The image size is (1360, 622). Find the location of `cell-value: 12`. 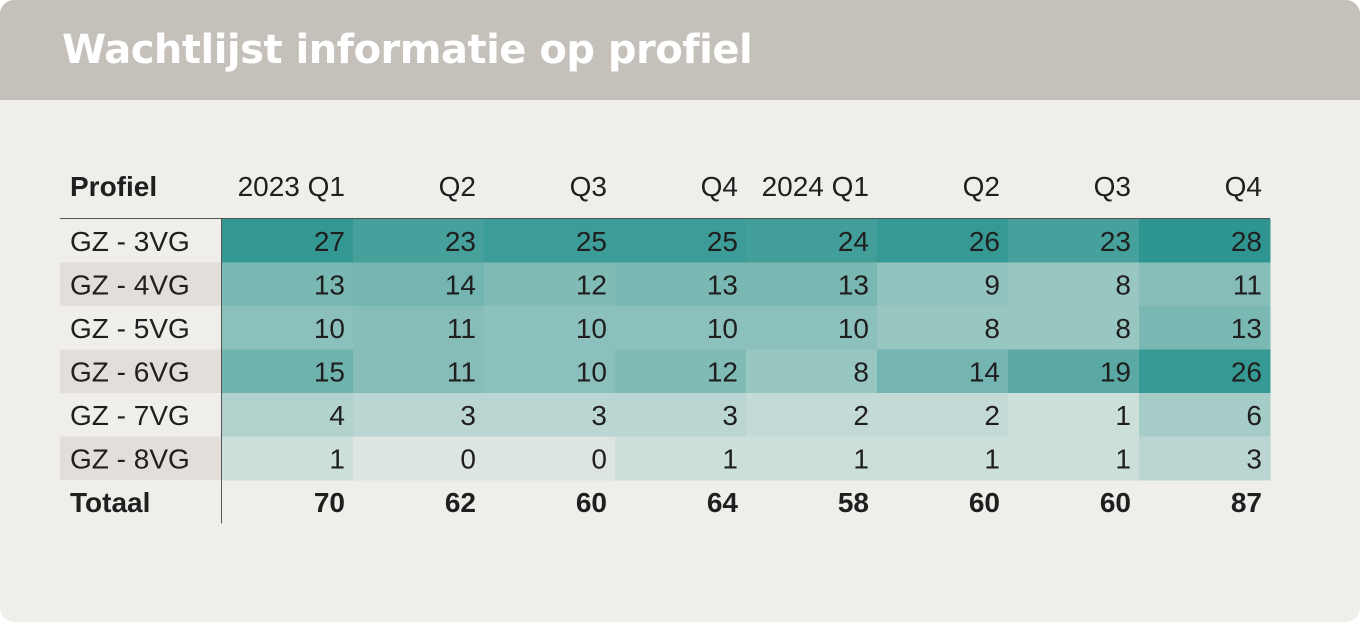

cell-value: 12 is located at coordinates (591, 284).